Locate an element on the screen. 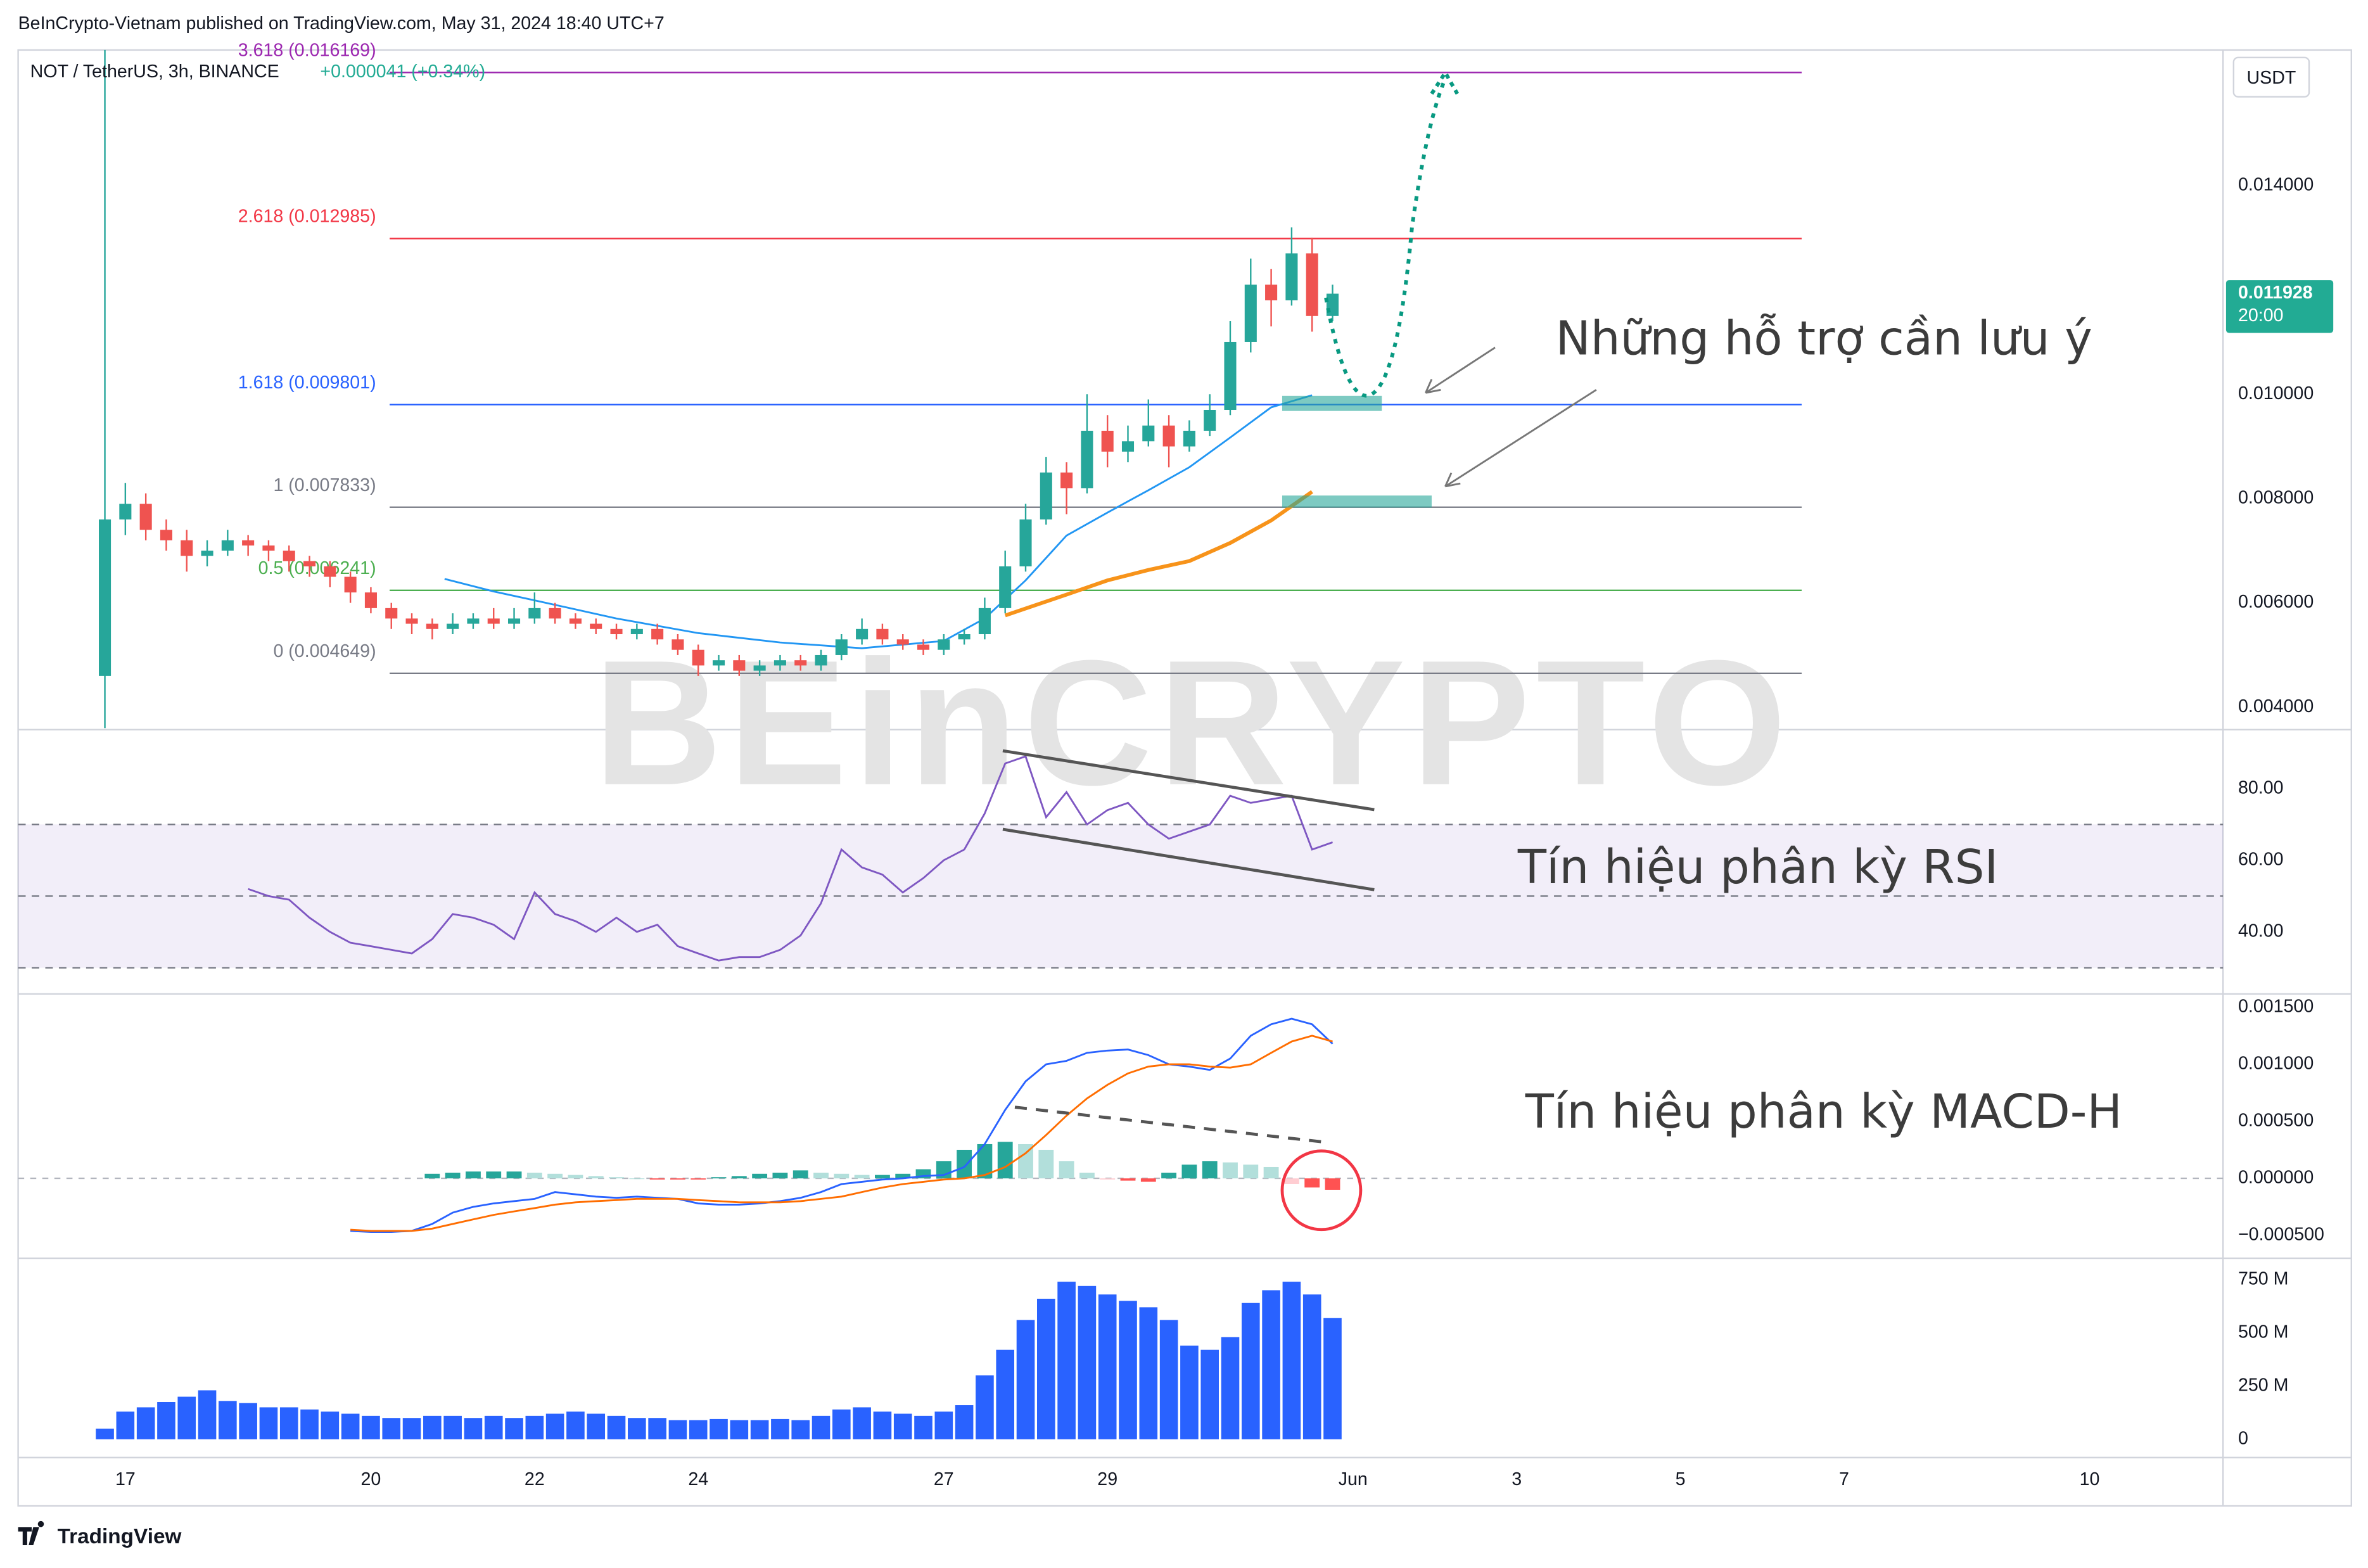 The width and height of the screenshot is (2368, 1568). rsi-divergence-line is located at coordinates (1188, 859).